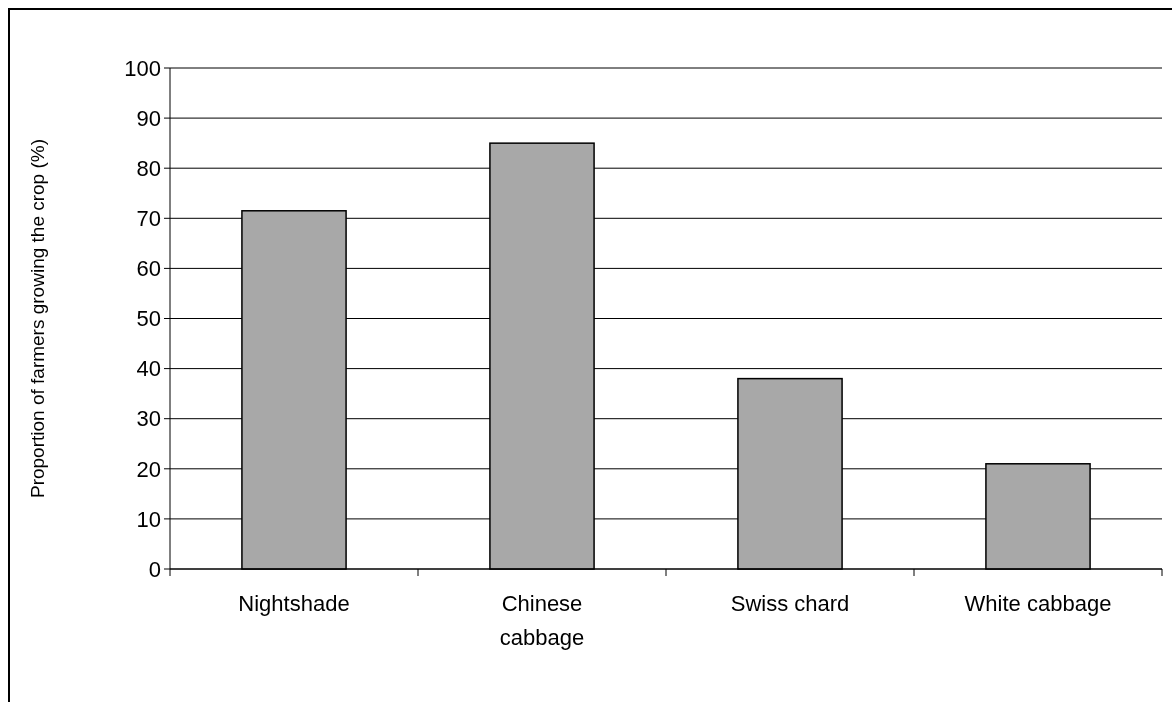 The width and height of the screenshot is (1172, 702). Describe the element at coordinates (154, 569) in the screenshot. I see `y-tick-label: 0` at that location.